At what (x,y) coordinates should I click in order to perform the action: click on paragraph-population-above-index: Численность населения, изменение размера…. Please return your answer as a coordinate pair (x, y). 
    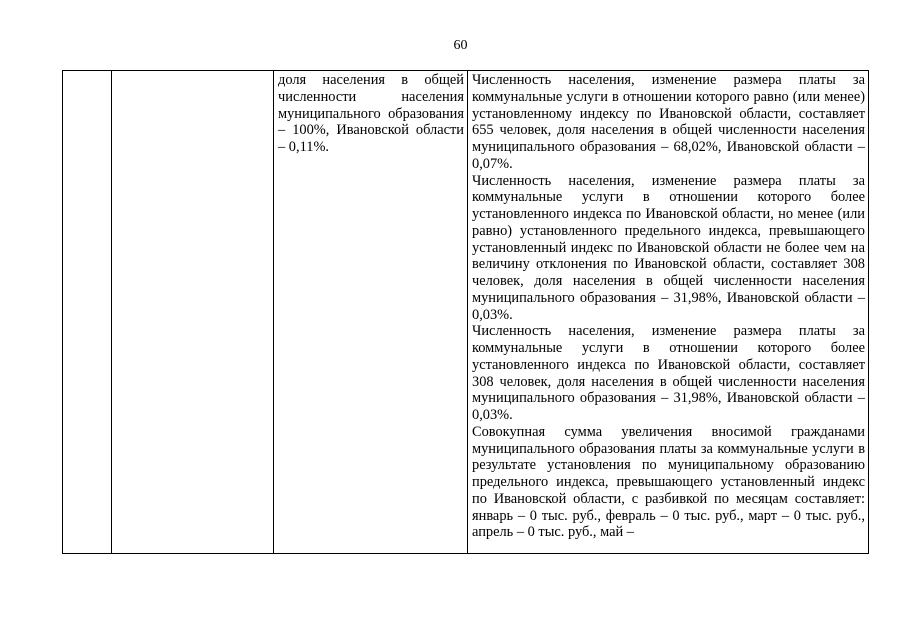
    Looking at the image, I should click on (668, 373).